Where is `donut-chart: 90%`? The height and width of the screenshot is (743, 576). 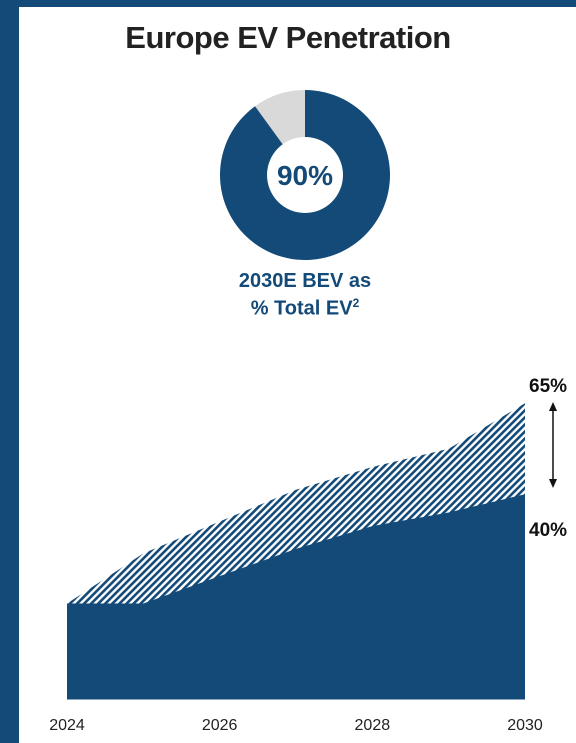 donut-chart: 90% is located at coordinates (305, 175).